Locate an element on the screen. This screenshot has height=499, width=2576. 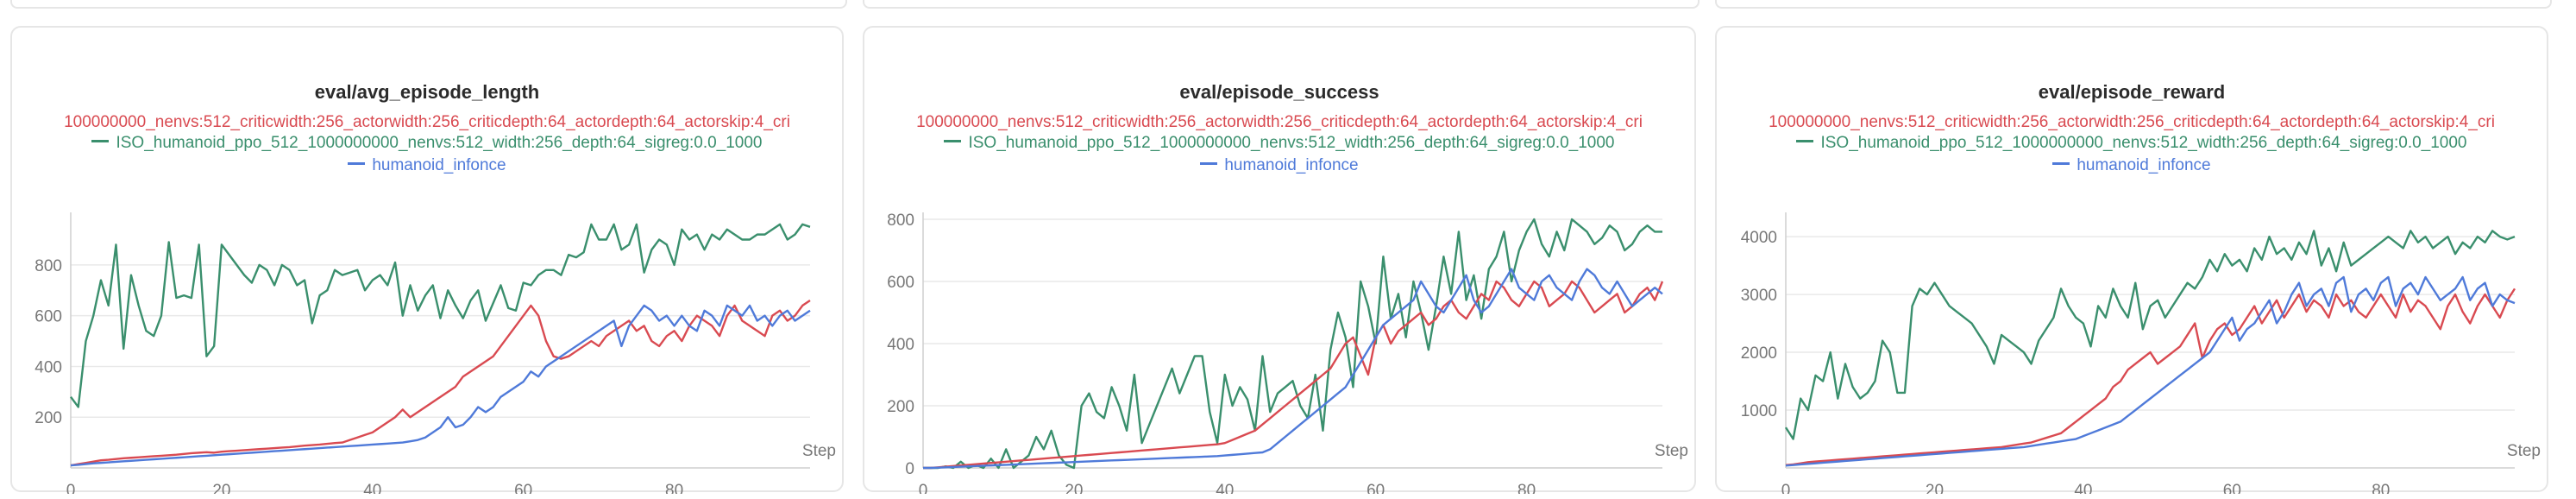
y-tick-label: 0 is located at coordinates (909, 469).